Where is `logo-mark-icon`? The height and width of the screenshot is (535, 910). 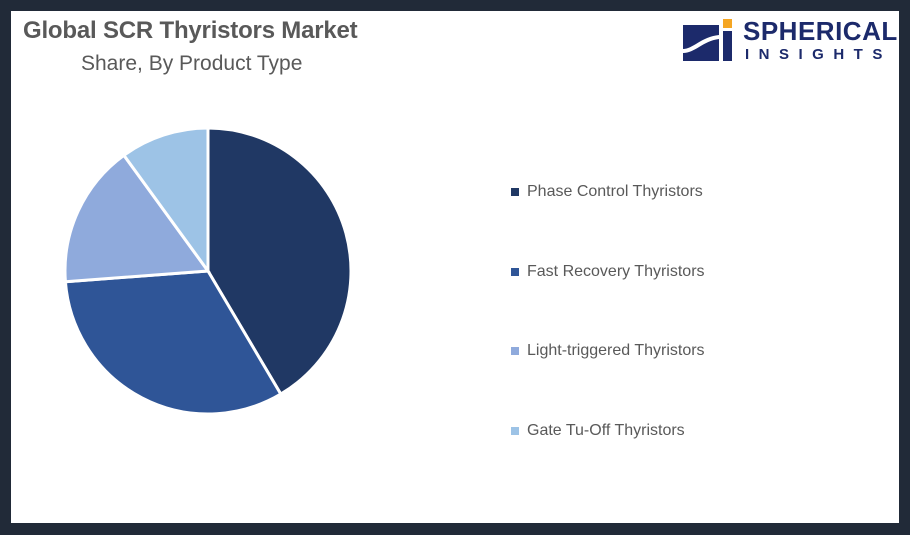 logo-mark-icon is located at coordinates (707, 40).